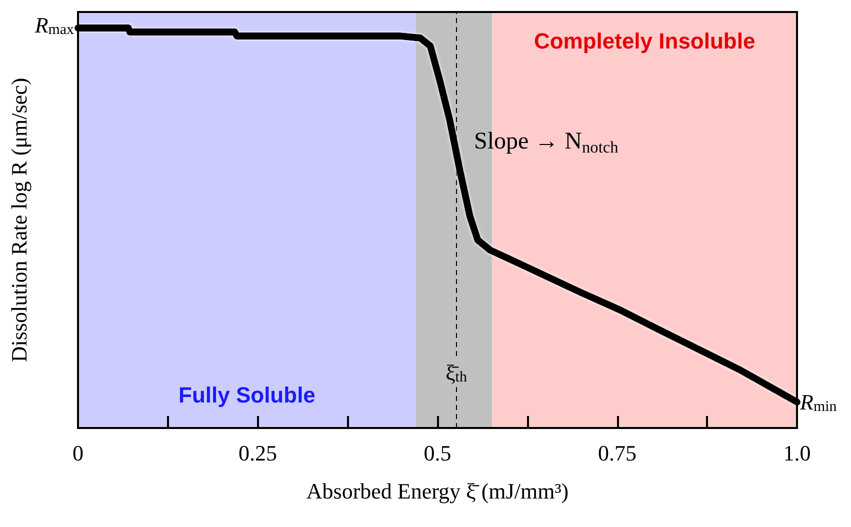  Describe the element at coordinates (456, 373) in the screenshot. I see `ref-line-label: ξ̄th` at that location.